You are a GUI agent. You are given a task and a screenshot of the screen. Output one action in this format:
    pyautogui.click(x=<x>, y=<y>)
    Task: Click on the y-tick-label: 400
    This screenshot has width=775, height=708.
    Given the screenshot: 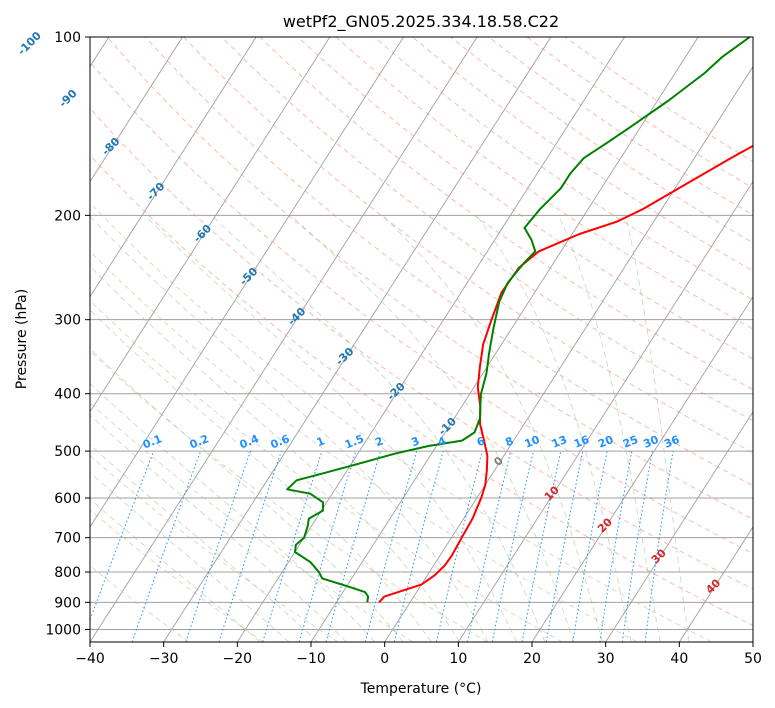 What is the action you would take?
    pyautogui.click(x=67, y=395)
    